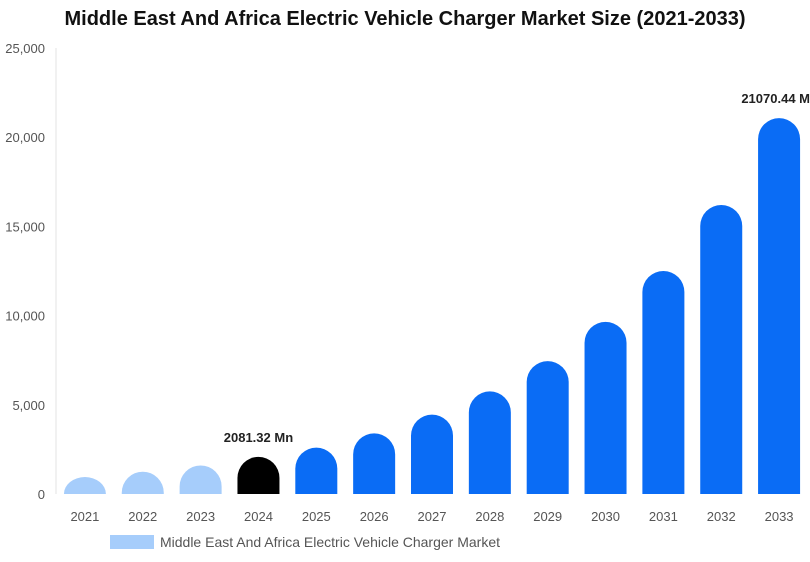  Describe the element at coordinates (547, 516) in the screenshot. I see `x-tick-label: 2029` at that location.